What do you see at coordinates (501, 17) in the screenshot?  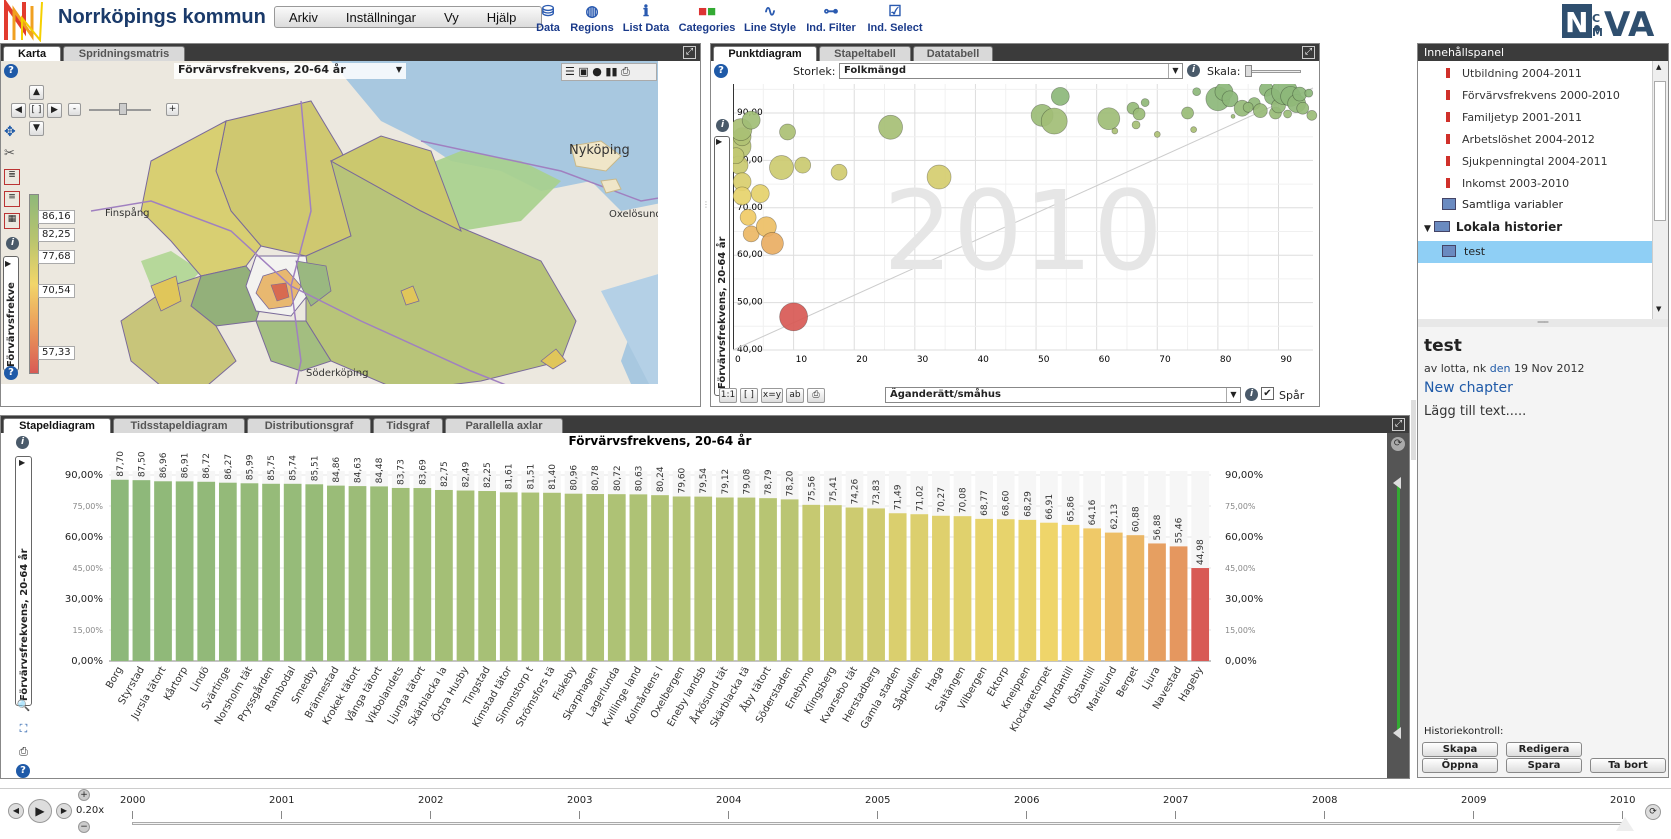 I see `menu-hjalp: Hjälp` at bounding box center [501, 17].